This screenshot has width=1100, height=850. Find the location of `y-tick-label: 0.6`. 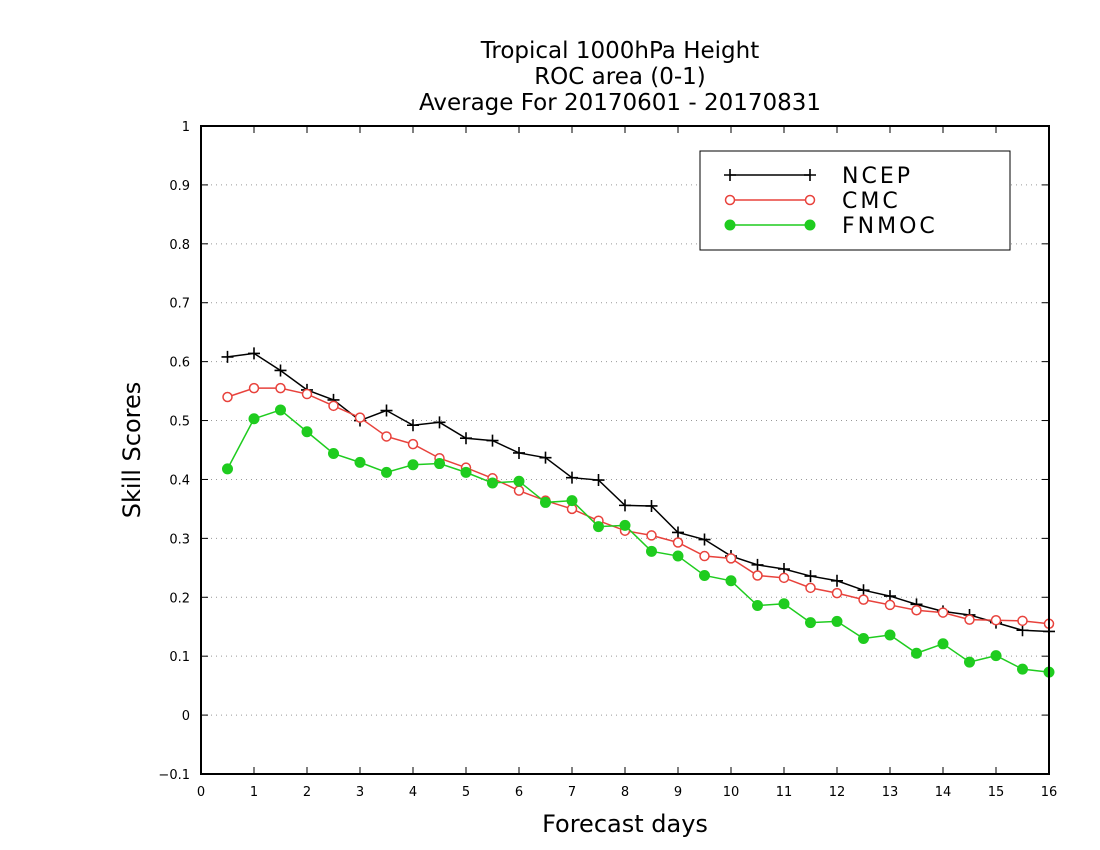

y-tick-label: 0.6 is located at coordinates (179, 363).